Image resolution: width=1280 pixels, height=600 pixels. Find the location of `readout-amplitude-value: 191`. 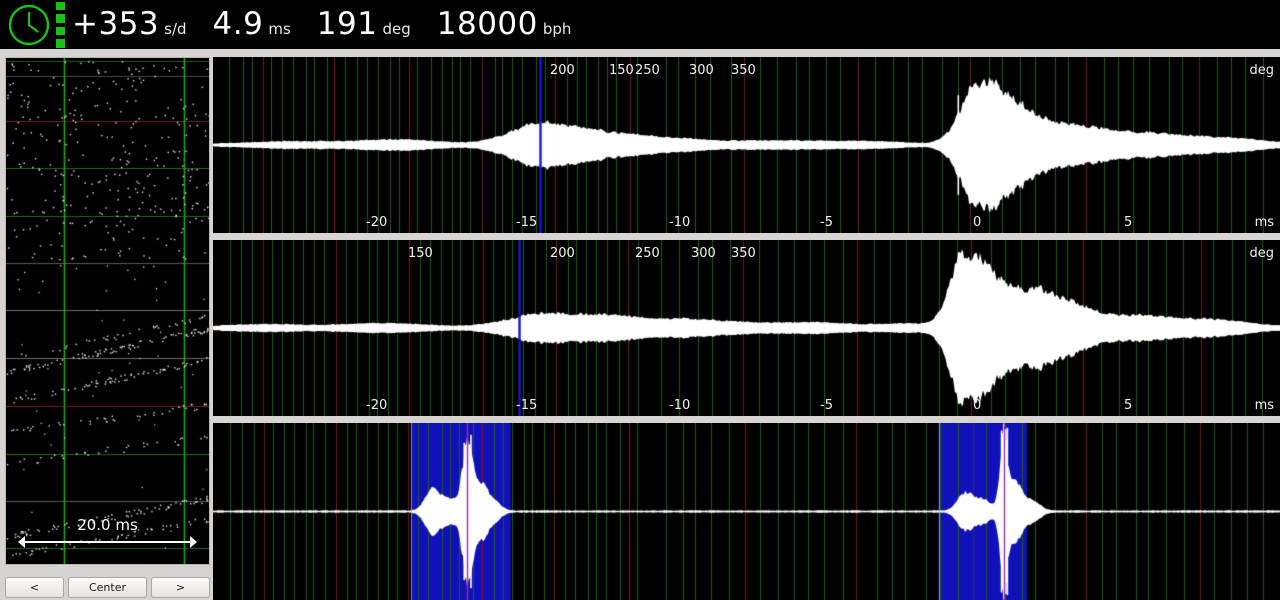

readout-amplitude-value: 191 is located at coordinates (347, 24).